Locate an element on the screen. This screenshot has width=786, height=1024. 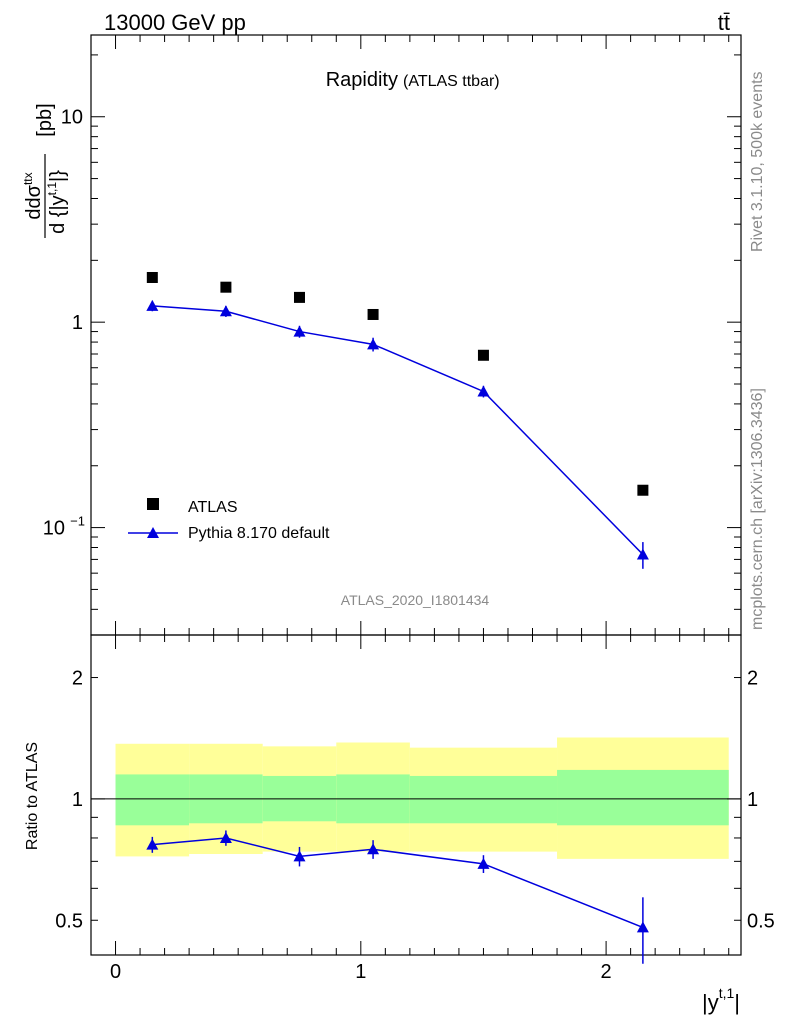
x-axis-label: |yt,1| is located at coordinates (721, 1000).